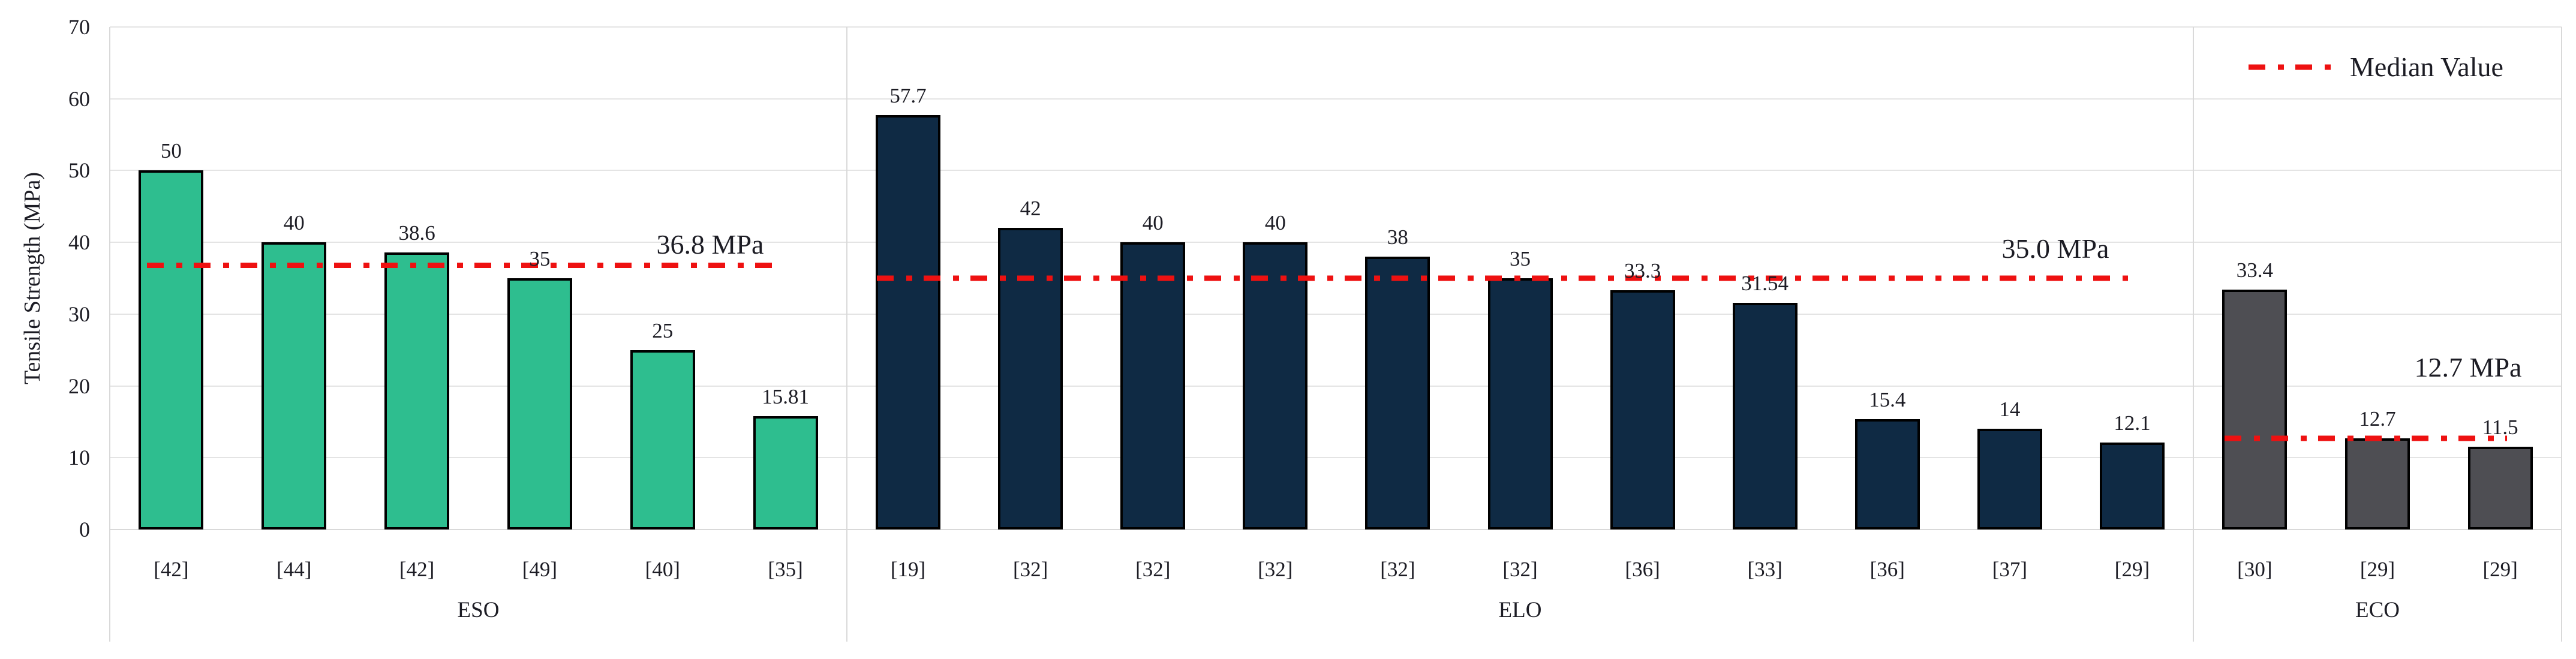 The image size is (2576, 659). I want to click on bar-ref-label: [49], so click(540, 569).